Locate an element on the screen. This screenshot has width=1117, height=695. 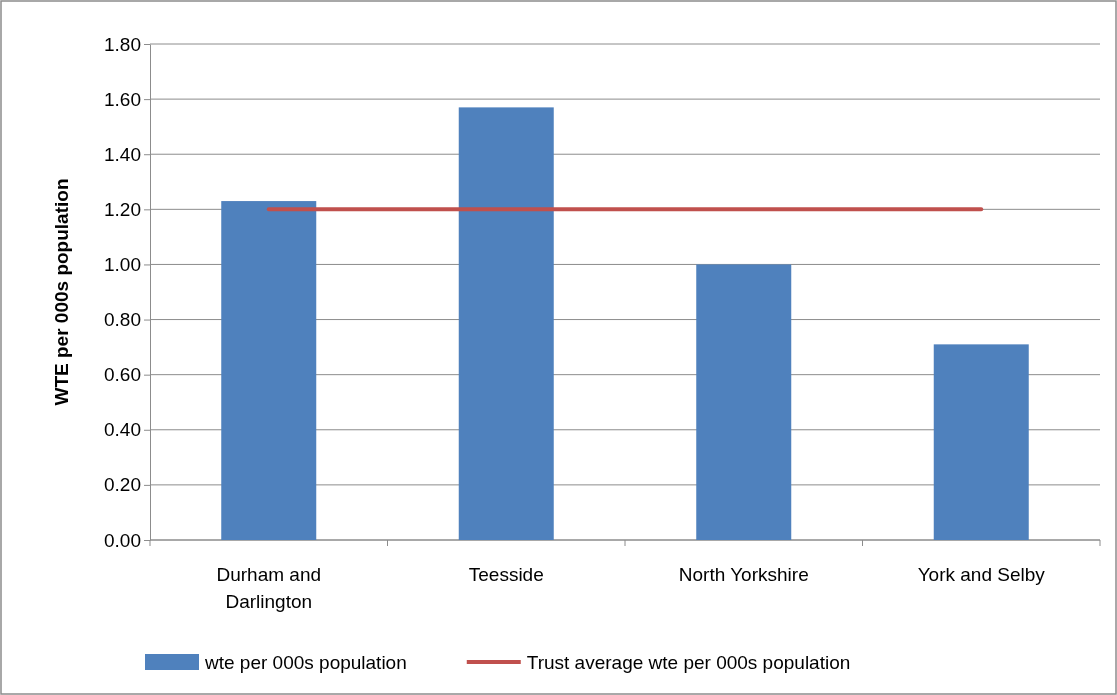
y-tick-label: 0.40 is located at coordinates (122, 430).